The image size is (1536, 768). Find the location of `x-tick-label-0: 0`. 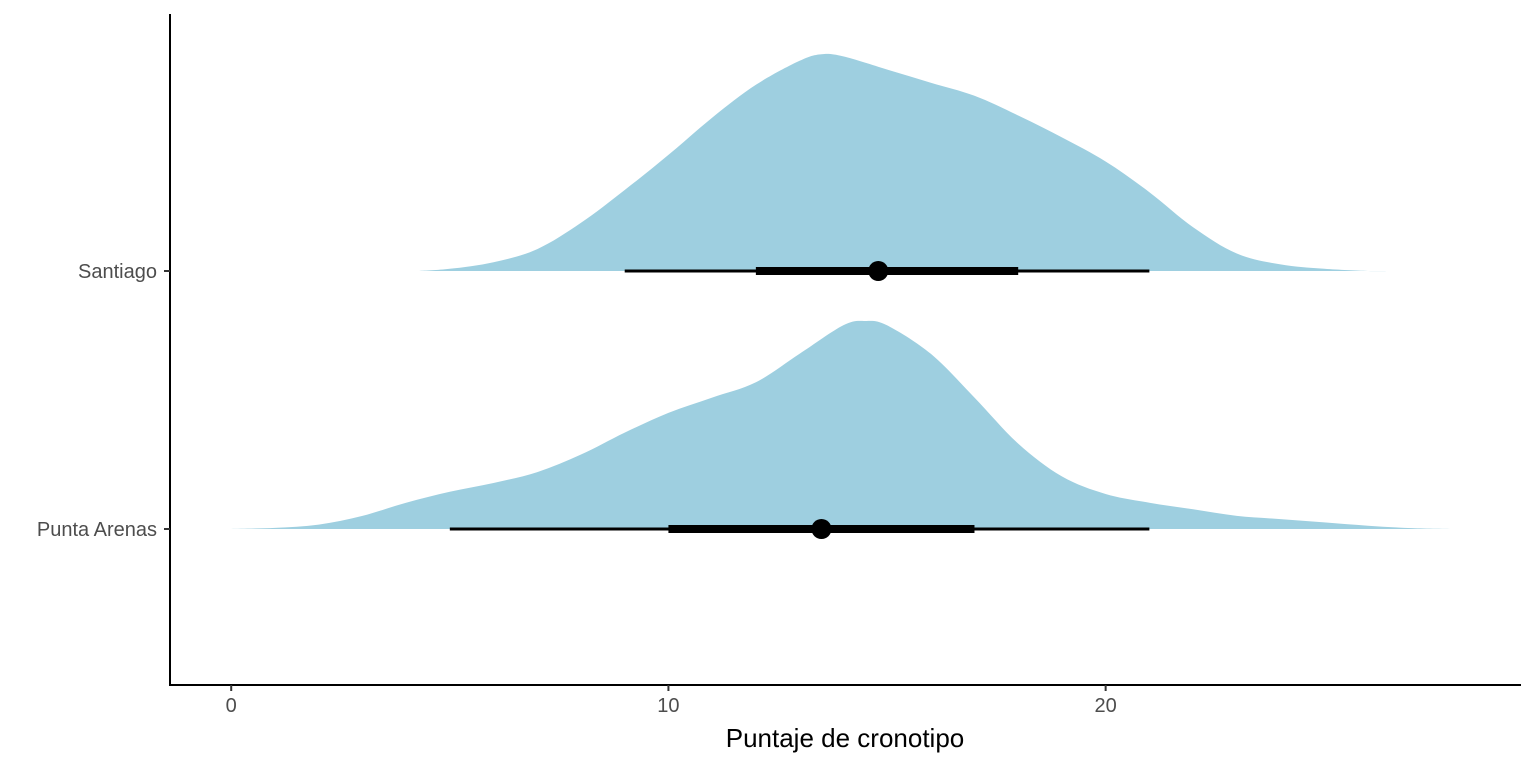

x-tick-label-0: 0 is located at coordinates (231, 706).